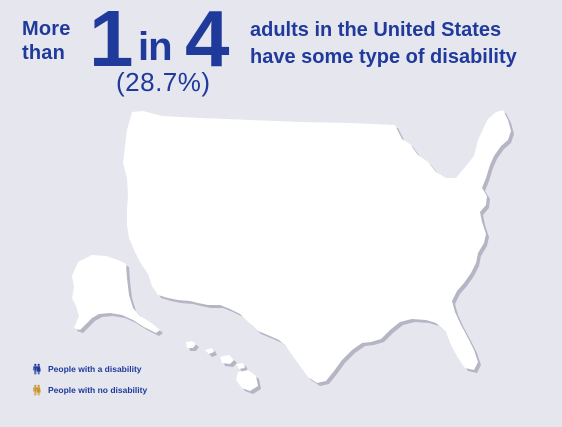  I want to click on headline-lead-line1: More, so click(46, 29).